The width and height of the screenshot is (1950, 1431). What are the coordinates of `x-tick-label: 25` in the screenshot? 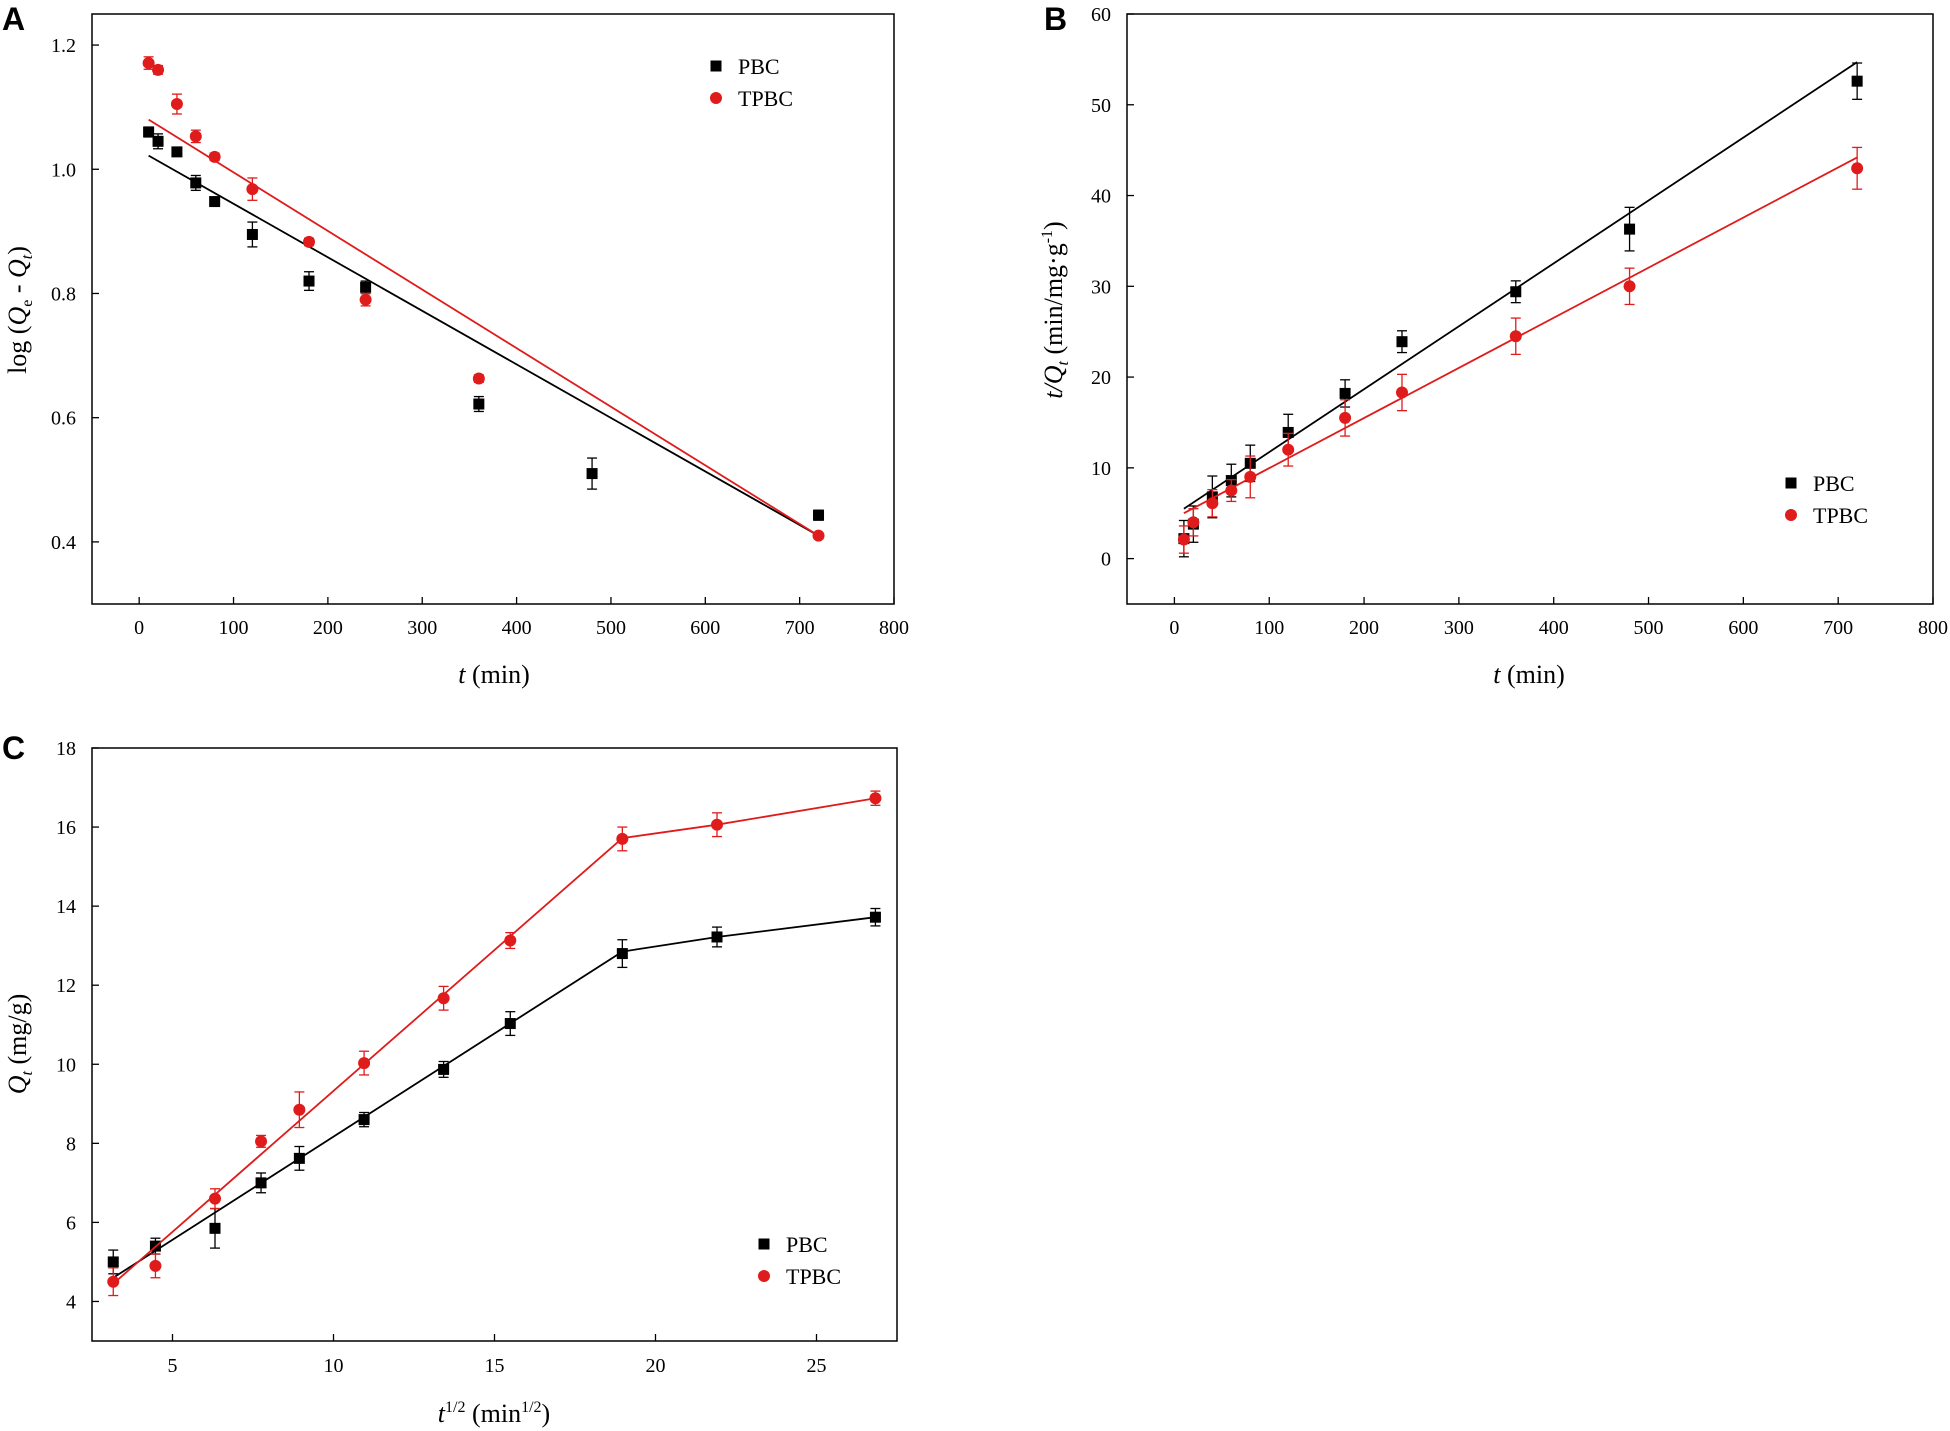 It's located at (817, 1366).